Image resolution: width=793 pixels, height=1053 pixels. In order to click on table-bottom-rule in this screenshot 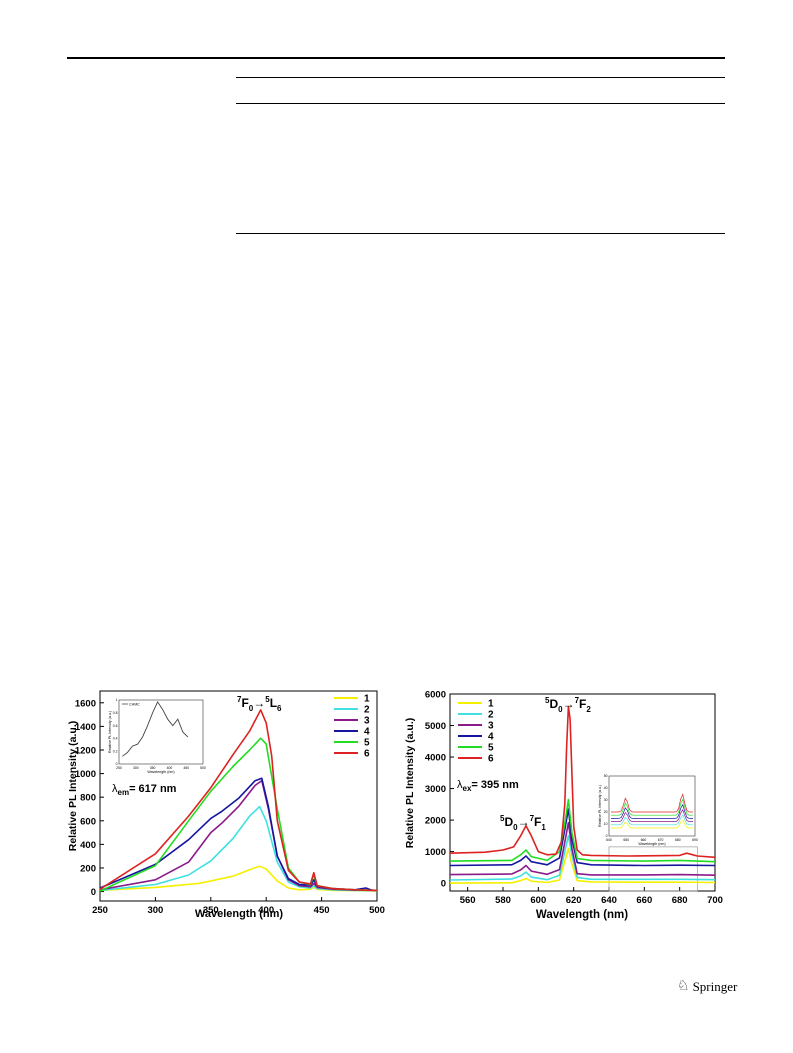, I will do `click(480, 233)`.